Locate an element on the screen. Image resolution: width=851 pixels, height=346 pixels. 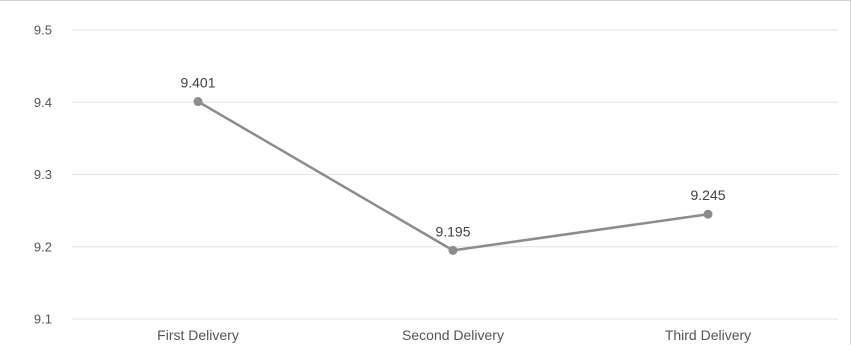
y-tick-label: 9.5 is located at coordinates (43, 30).